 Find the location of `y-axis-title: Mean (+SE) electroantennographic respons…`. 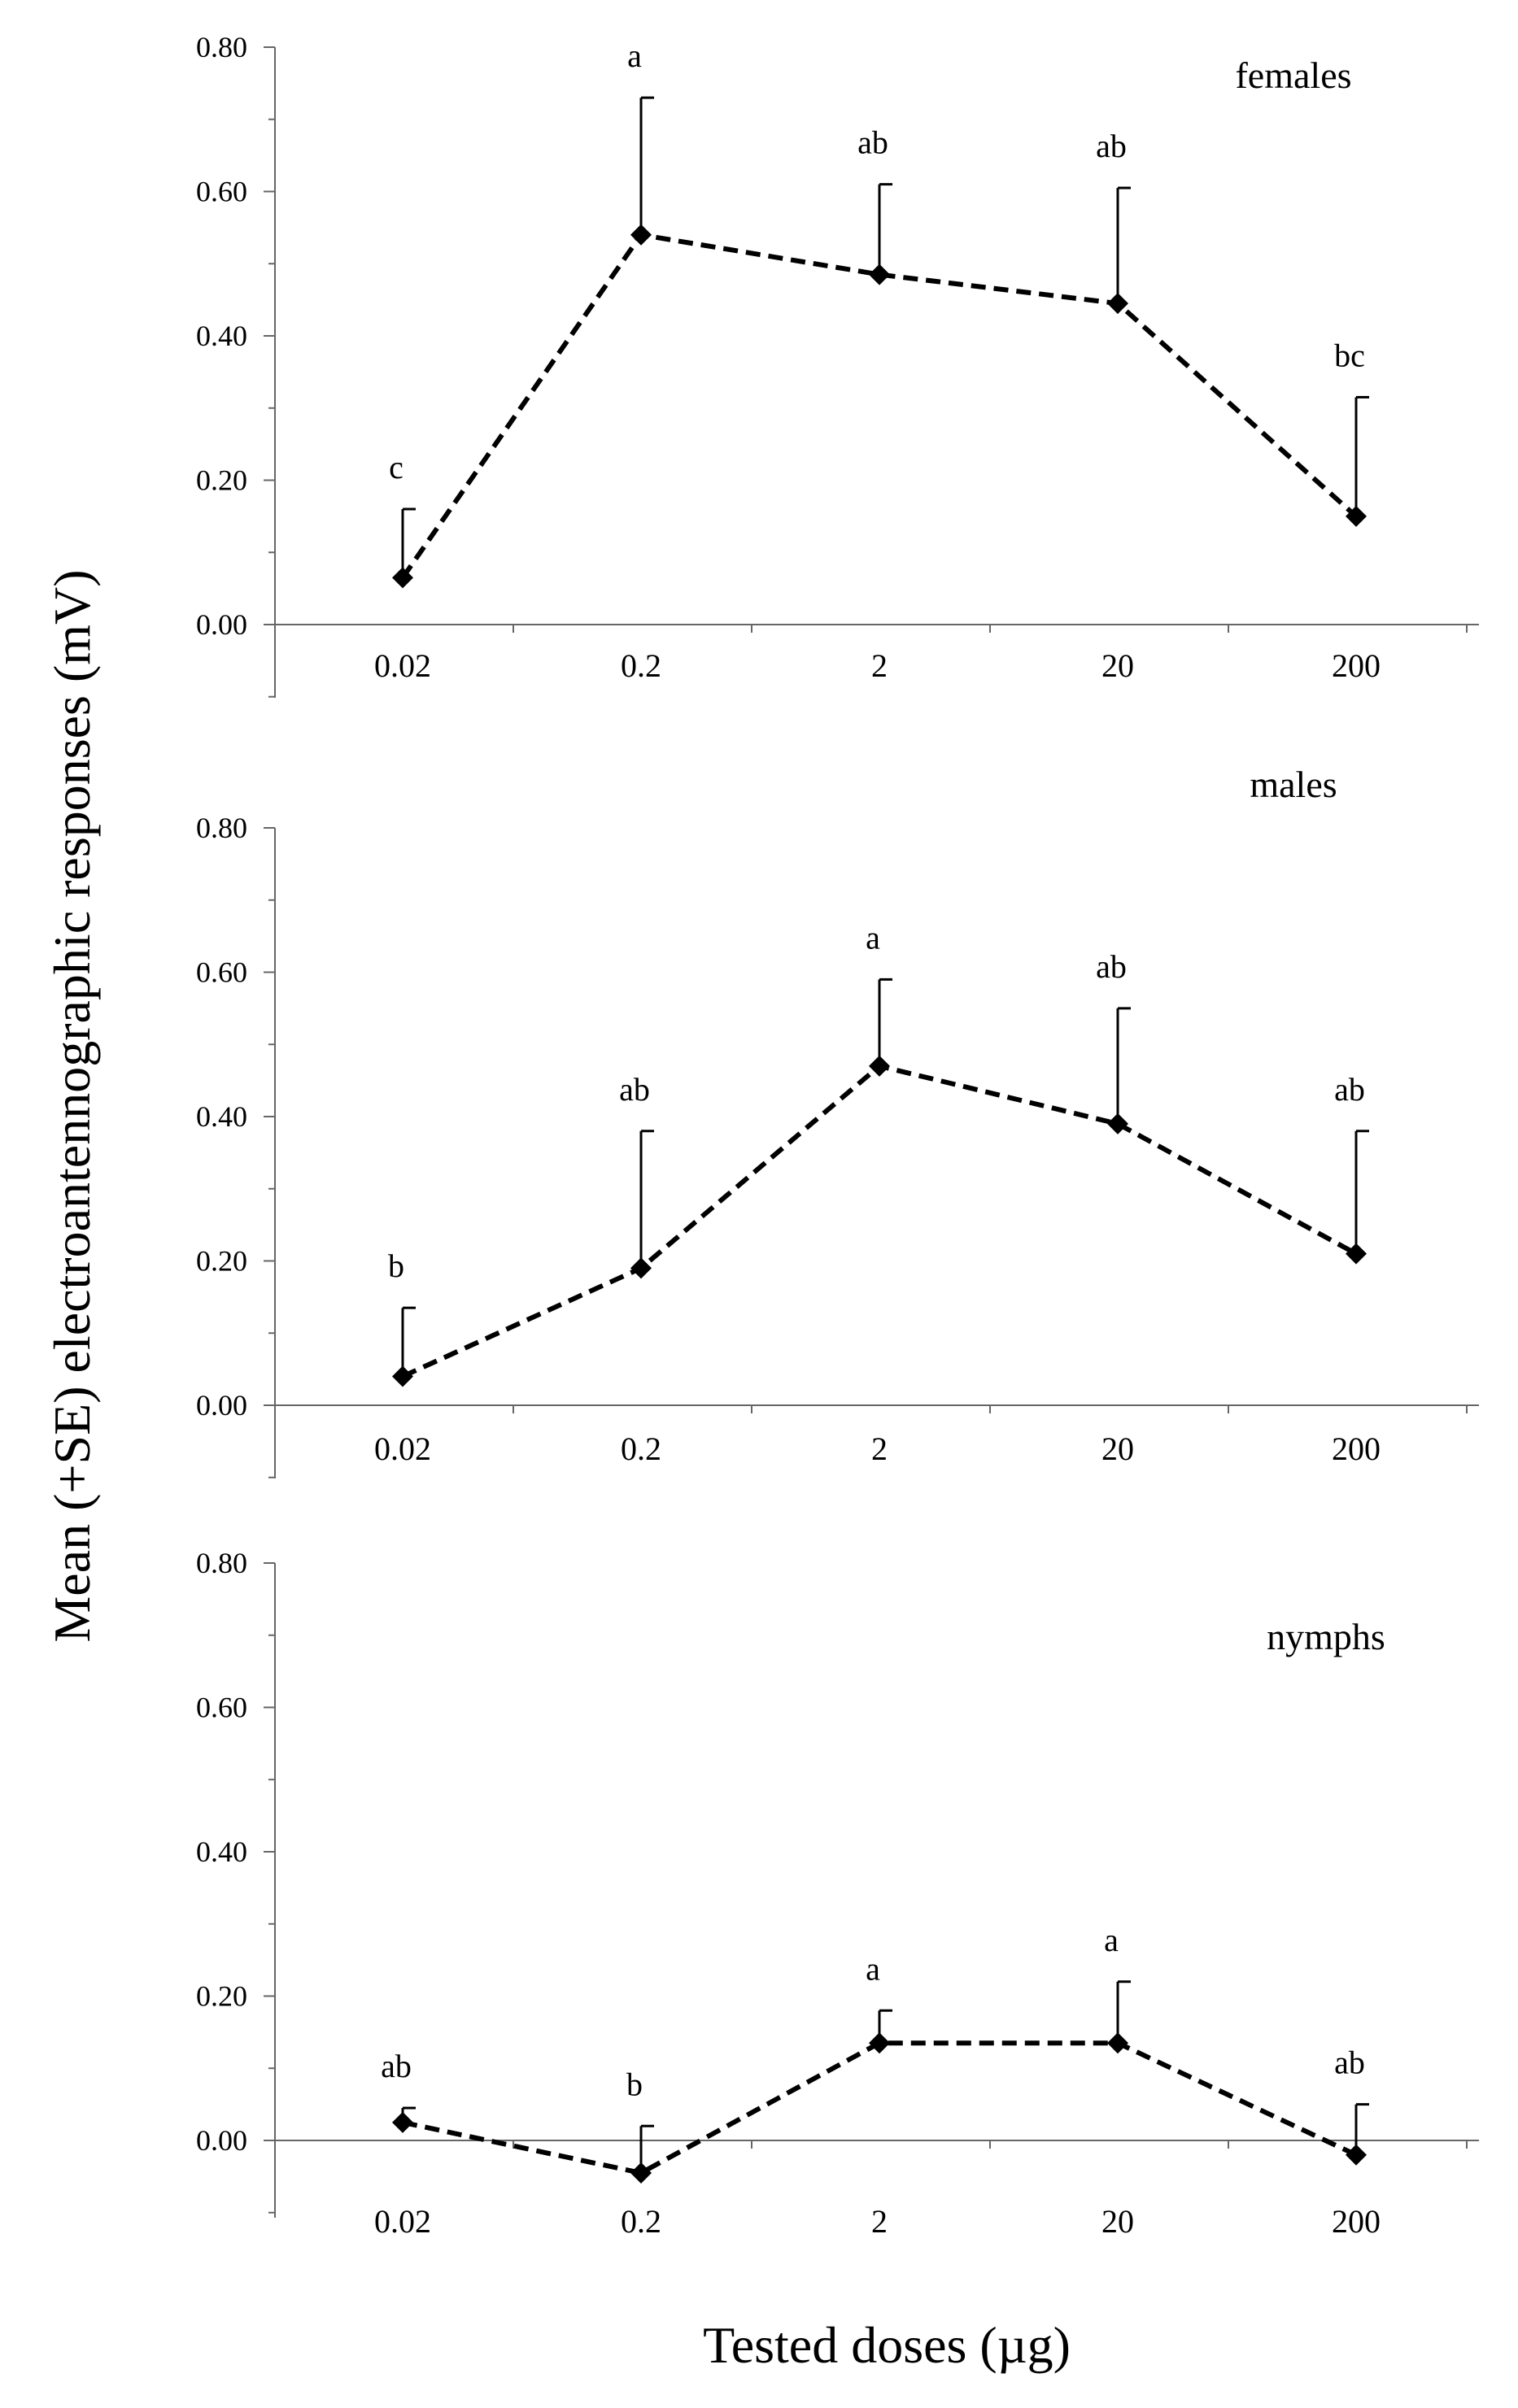

y-axis-title: Mean (+SE) electroantennographic respons… is located at coordinates (72, 1105).